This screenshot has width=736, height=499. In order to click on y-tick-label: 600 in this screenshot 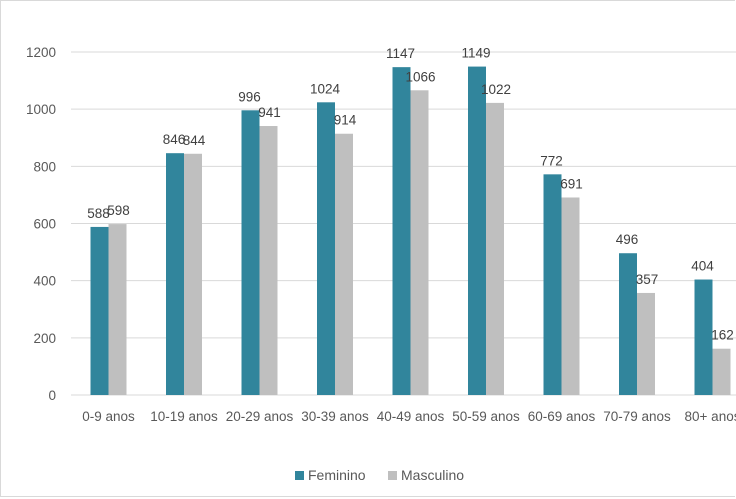, I will do `click(44, 224)`.